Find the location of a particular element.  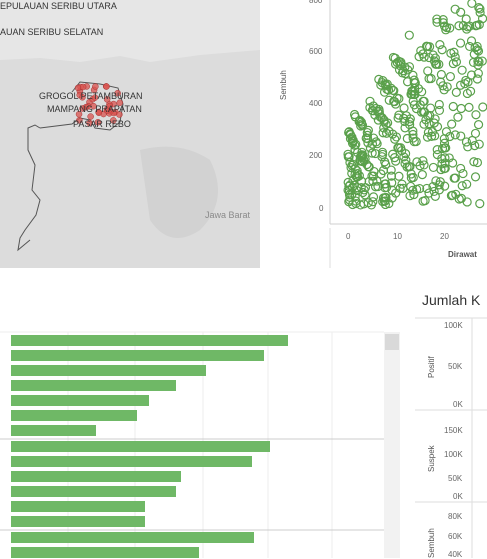

sembuh-tick-60k: 60K is located at coordinates (455, 536).